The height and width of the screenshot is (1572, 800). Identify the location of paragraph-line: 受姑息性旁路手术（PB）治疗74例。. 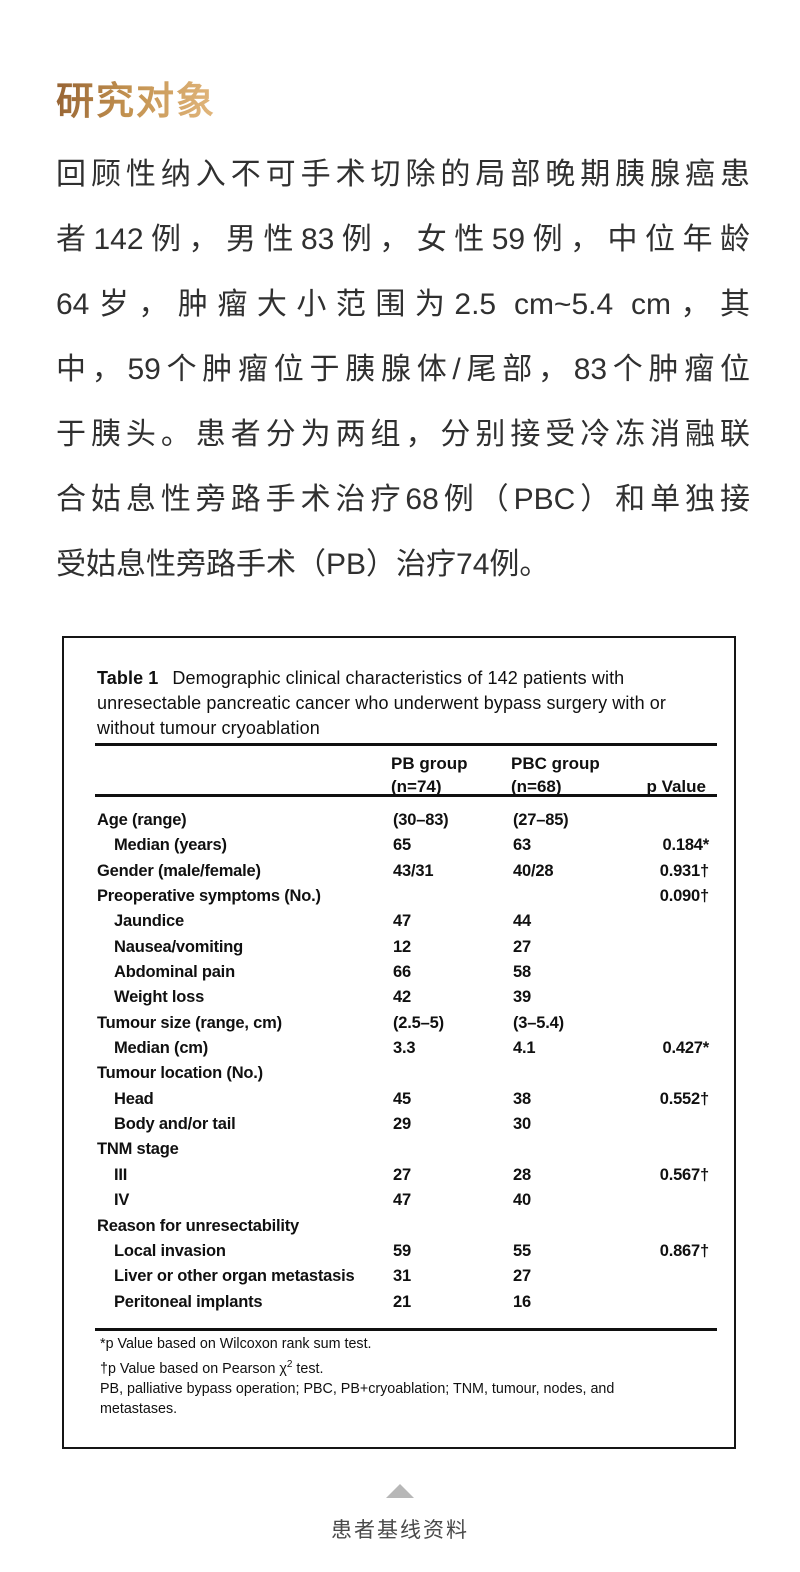
(303, 564).